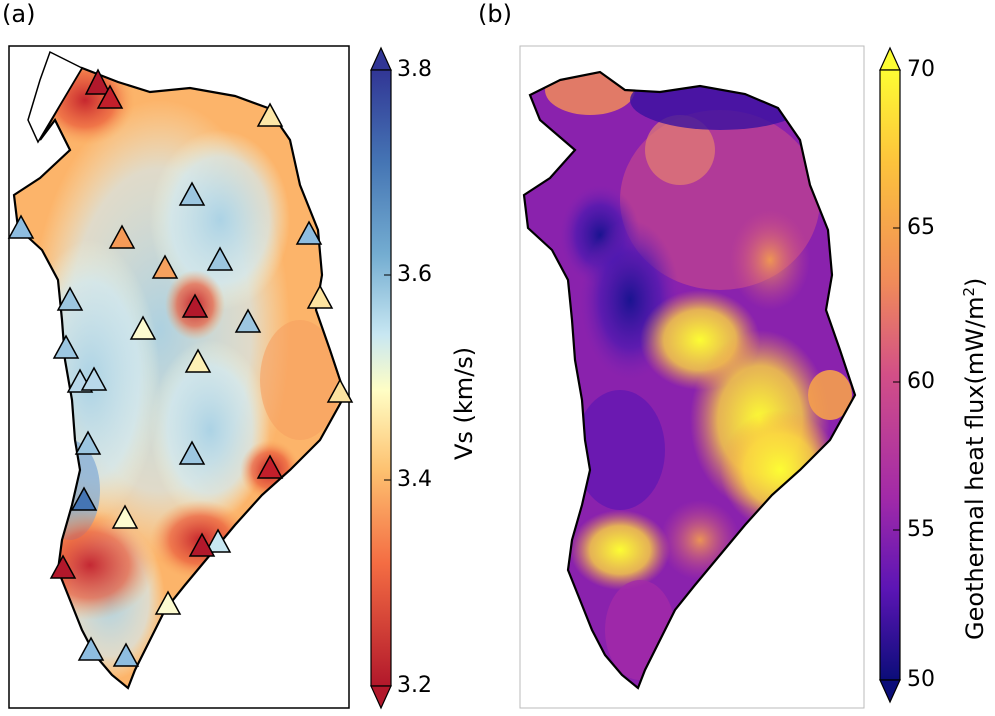  What do you see at coordinates (414, 686) in the screenshot?
I see `vs-tick-3-2: 3.2` at bounding box center [414, 686].